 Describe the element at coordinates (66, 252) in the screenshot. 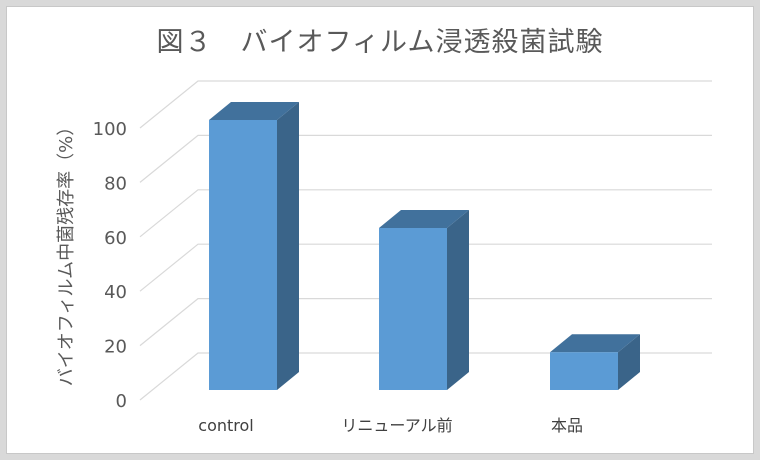

I see `y-axis-label: バイオフィルム中菌残存率（%）` at that location.